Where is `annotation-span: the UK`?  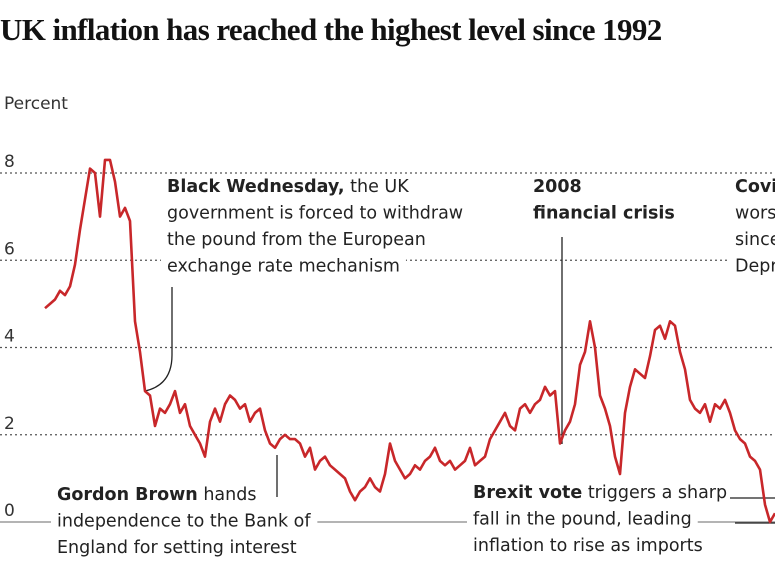
annotation-span: the UK is located at coordinates (377, 187).